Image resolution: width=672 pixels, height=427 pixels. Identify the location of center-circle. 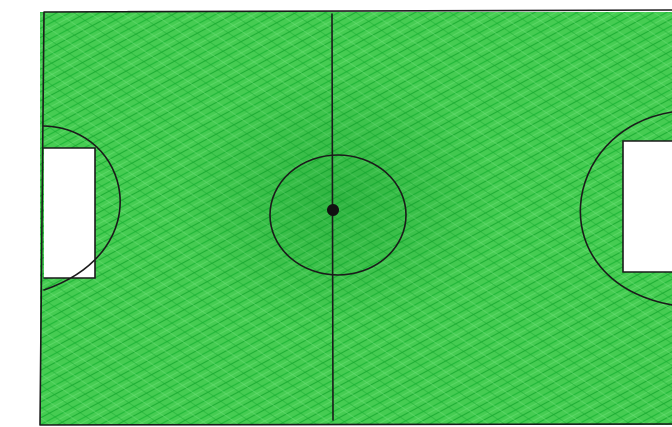
(338, 215).